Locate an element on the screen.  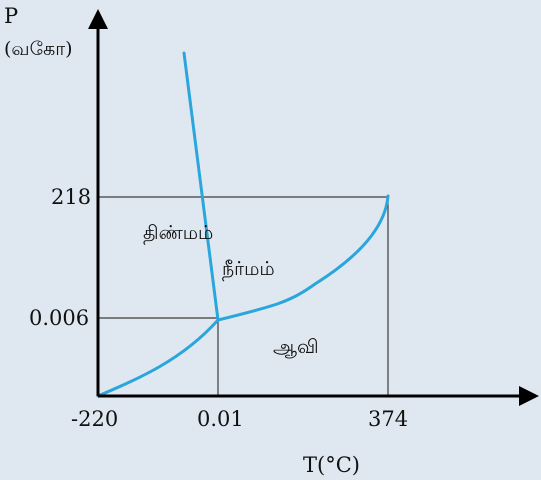
sublimation-curve is located at coordinates (158, 358).